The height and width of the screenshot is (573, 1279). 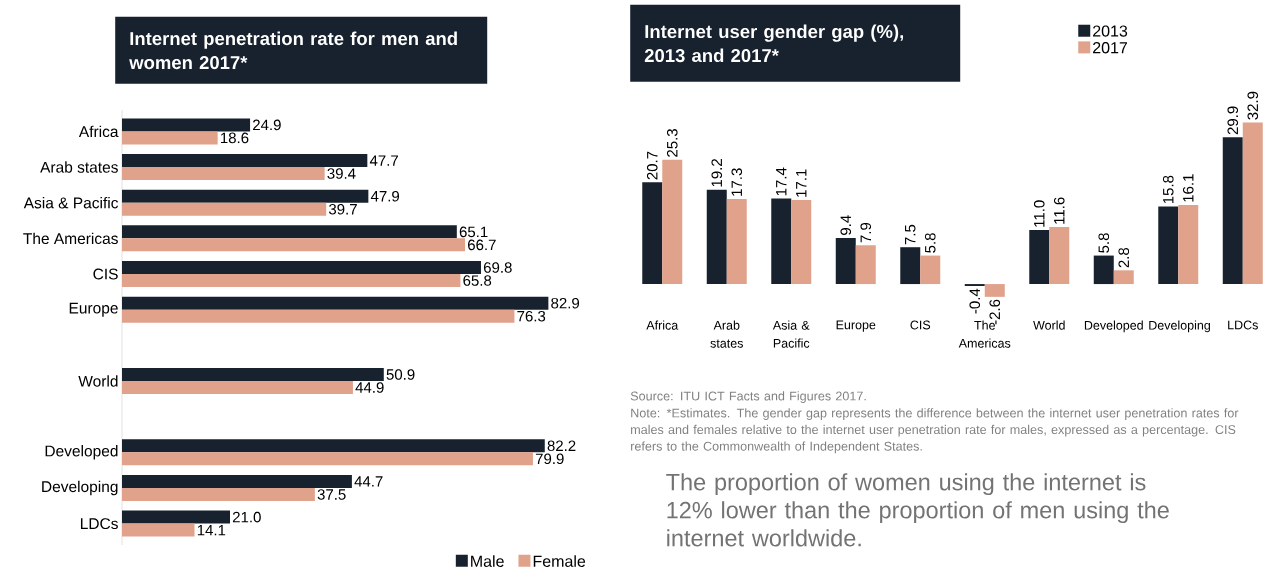 What do you see at coordinates (935, 431) in the screenshot?
I see `text: Note: *Estimates. The gender gap represents the difference between the internet user penetration rates for males and females relative to the internet user penetration rate for males, expressed as a percentage. CIS refers to the Commonwealth of Independent States.` at bounding box center [935, 431].